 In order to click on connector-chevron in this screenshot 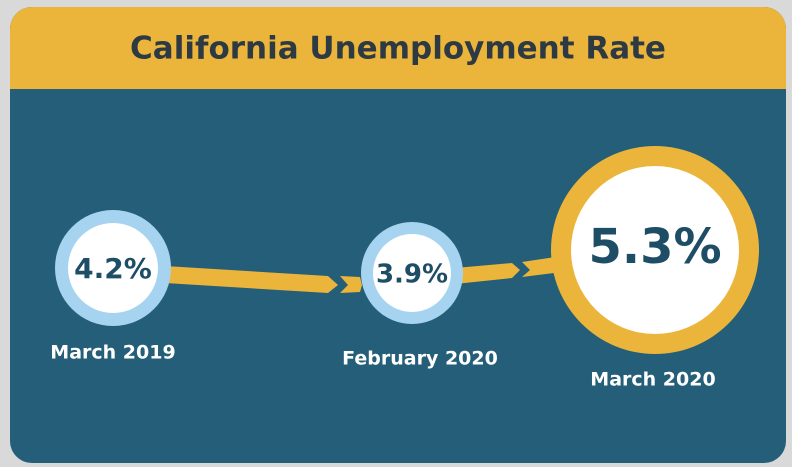, I will do `click(351, 284)`.